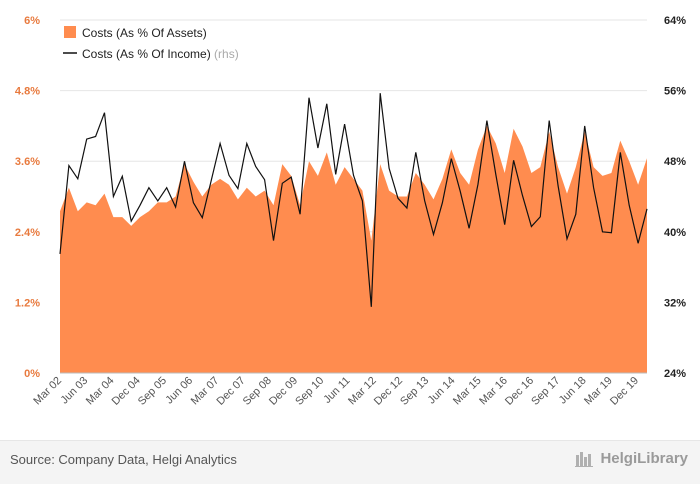 Image resolution: width=700 pixels, height=484 pixels. What do you see at coordinates (27, 197) in the screenshot?
I see `left-axis-ticks: 0% 1.2% 2.4% 3.6% 4.8% 6%` at bounding box center [27, 197].